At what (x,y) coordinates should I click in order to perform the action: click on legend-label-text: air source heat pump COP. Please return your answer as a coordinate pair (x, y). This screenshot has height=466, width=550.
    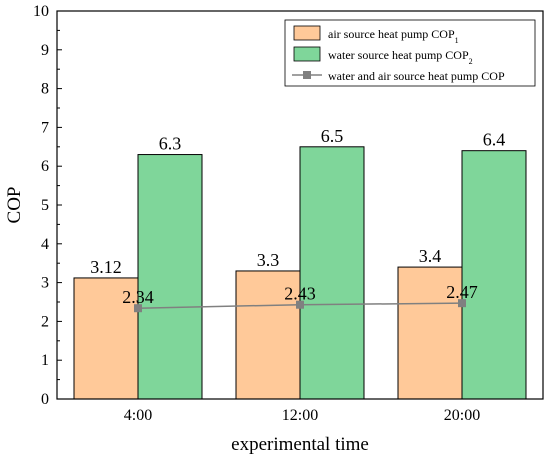
    Looking at the image, I should click on (391, 34).